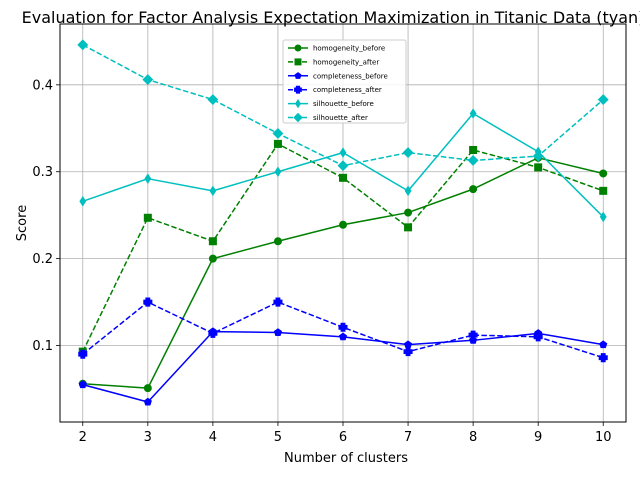 The image size is (640, 480). What do you see at coordinates (347, 90) in the screenshot?
I see `legend-label: completeness_after` at bounding box center [347, 90].